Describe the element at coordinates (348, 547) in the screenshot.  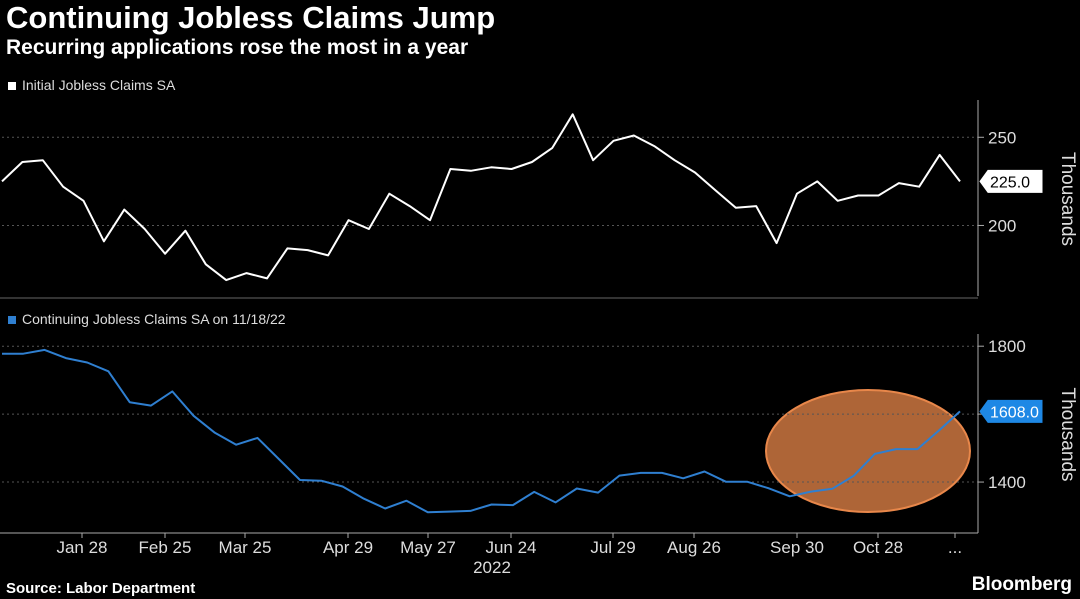
I see `x-tick-label: Apr 29` at that location.